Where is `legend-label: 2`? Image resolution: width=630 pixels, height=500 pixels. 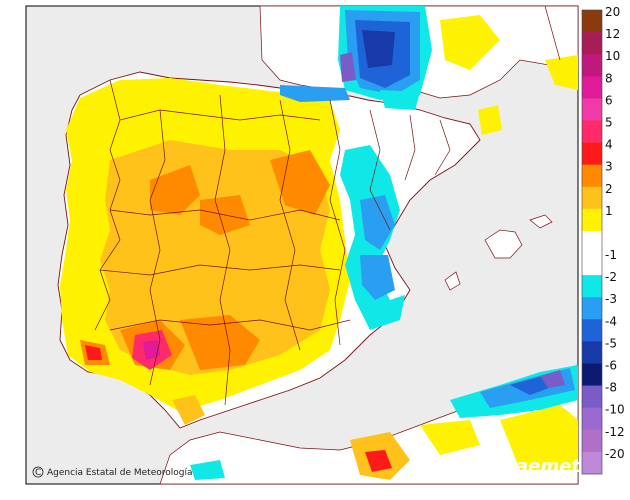
legend-label: 2 is located at coordinates (609, 189).